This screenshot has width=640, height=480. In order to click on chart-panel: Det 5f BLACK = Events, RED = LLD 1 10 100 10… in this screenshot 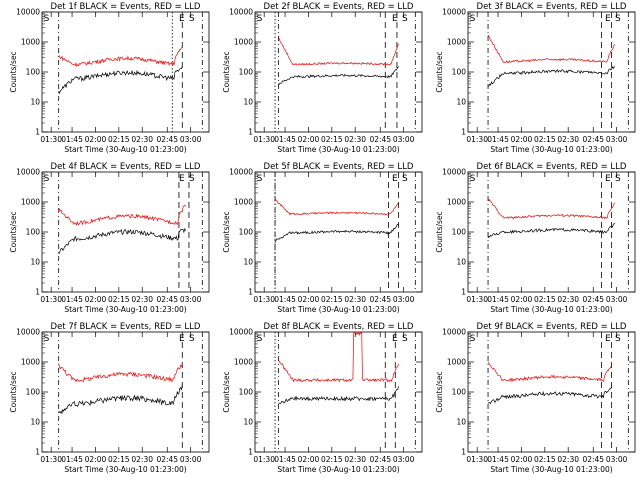, I will do `click(322, 238)`.